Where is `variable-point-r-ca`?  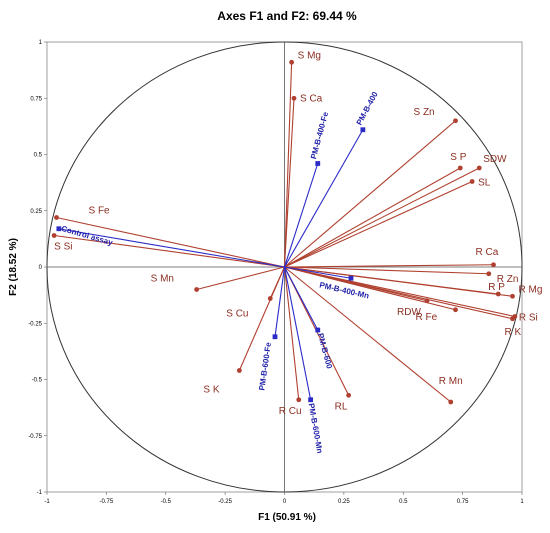 variable-point-r-ca is located at coordinates (493, 265).